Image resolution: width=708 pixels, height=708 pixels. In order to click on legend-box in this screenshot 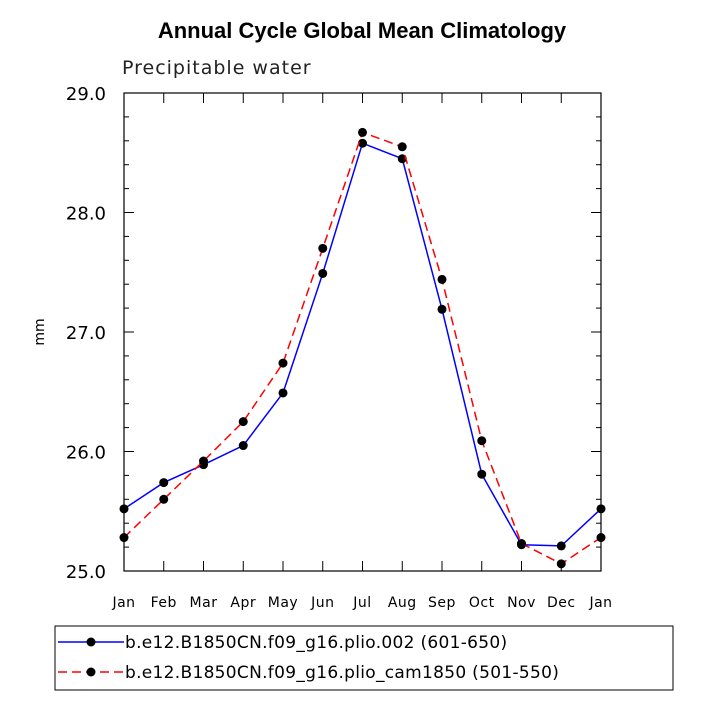, I will do `click(364, 658)`.